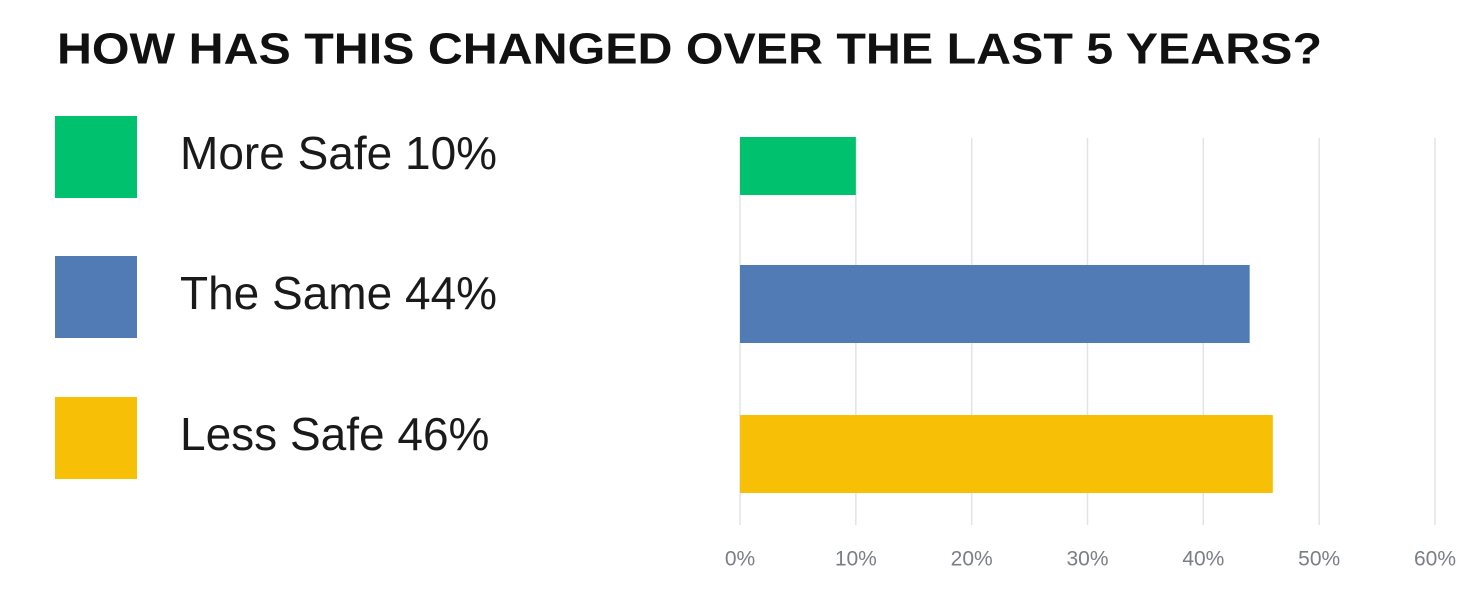  Describe the element at coordinates (1435, 559) in the screenshot. I see `x-tick-label: 60%` at that location.